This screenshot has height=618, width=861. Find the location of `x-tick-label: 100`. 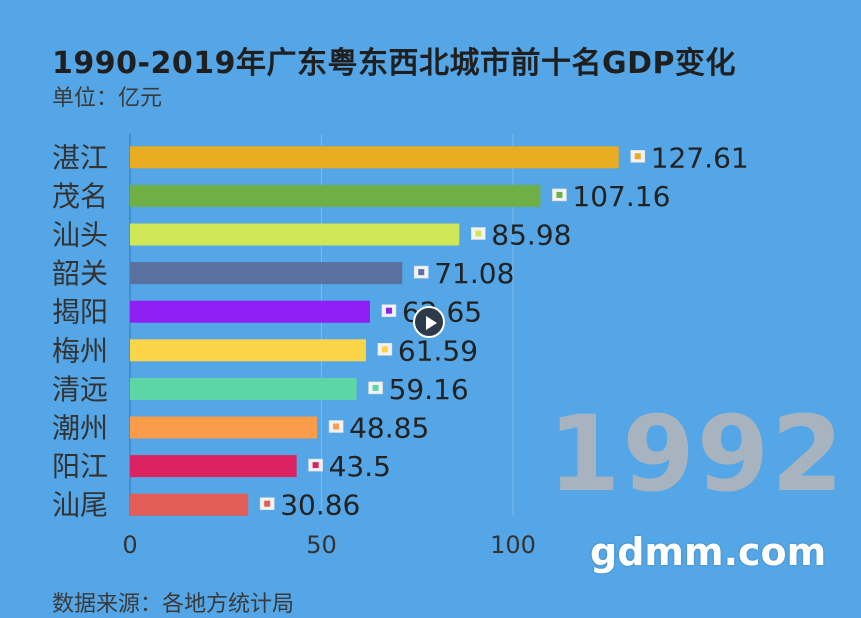

x-tick-label: 100 is located at coordinates (513, 545).